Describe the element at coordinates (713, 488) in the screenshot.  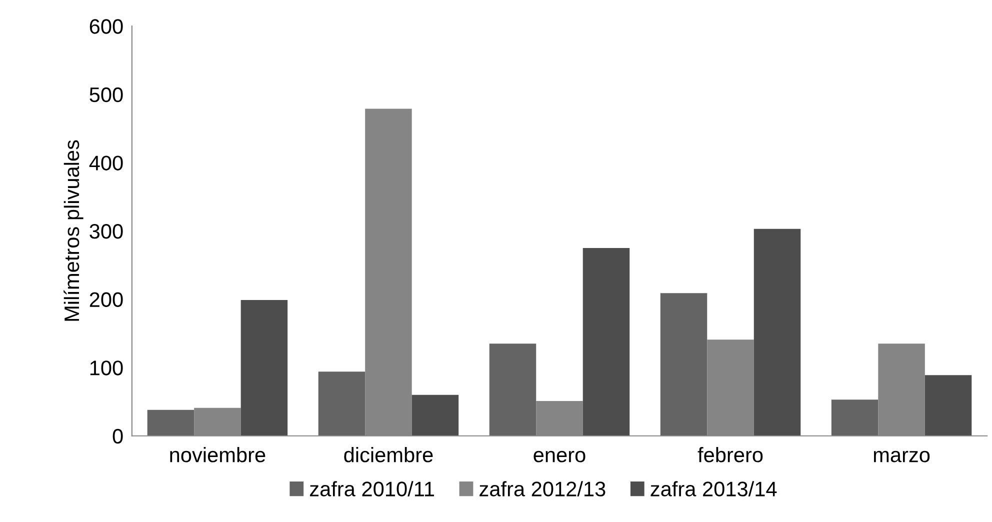
I see `legend-label: zafra 2013/14` at that location.